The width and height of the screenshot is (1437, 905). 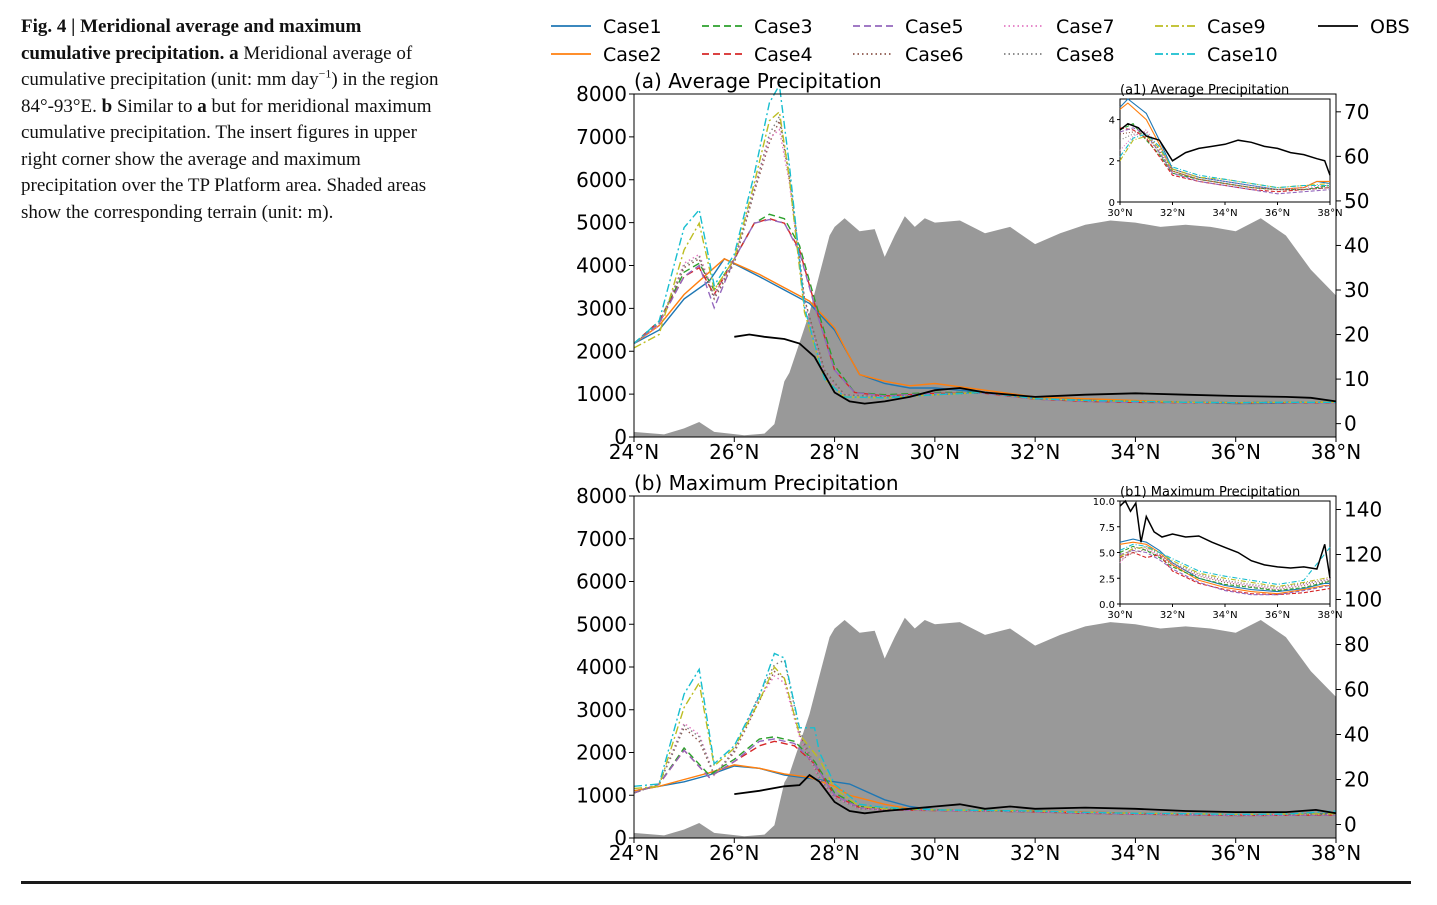 I want to click on legend-label: Case7, so click(x=1085, y=27).